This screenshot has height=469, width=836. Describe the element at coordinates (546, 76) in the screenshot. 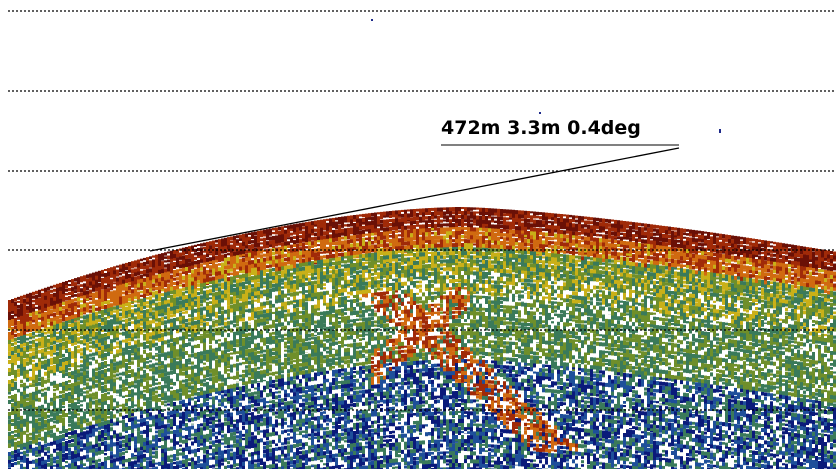

I see `water-column-specks` at that location.